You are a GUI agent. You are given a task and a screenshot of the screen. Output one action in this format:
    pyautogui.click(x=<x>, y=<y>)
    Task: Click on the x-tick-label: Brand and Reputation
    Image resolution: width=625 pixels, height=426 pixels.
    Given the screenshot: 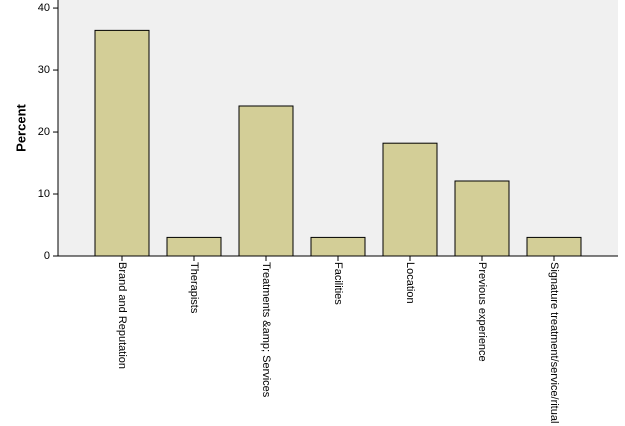 What is the action you would take?
    pyautogui.click(x=122, y=315)
    